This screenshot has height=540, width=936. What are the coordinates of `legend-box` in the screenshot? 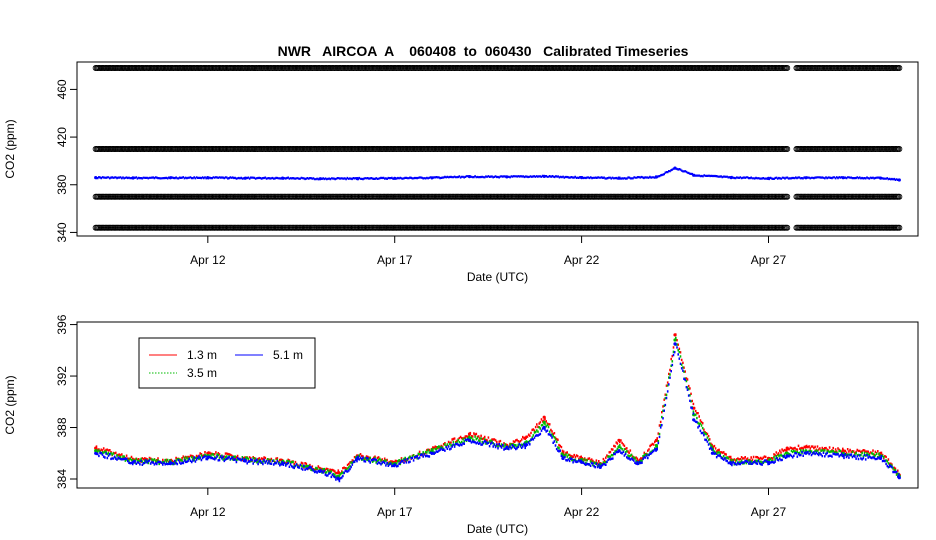 It's located at (227, 363).